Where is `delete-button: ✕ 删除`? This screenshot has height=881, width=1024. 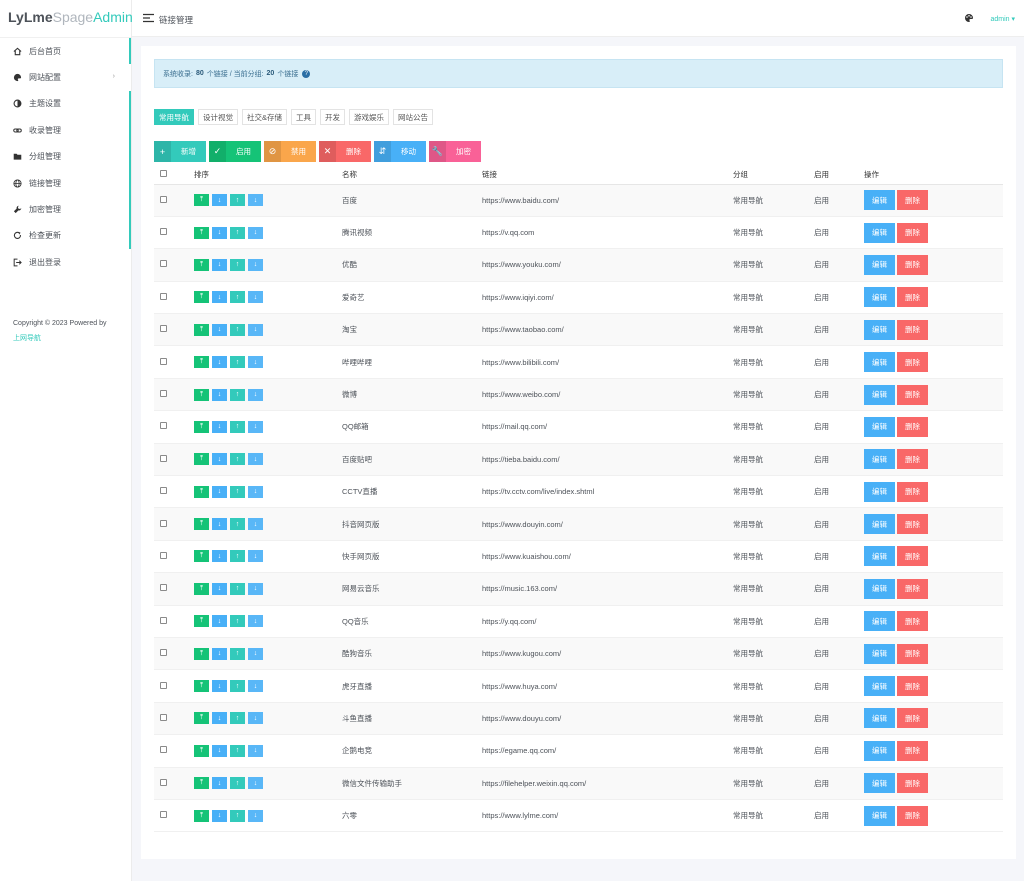 delete-button: ✕ 删除 is located at coordinates (345, 151).